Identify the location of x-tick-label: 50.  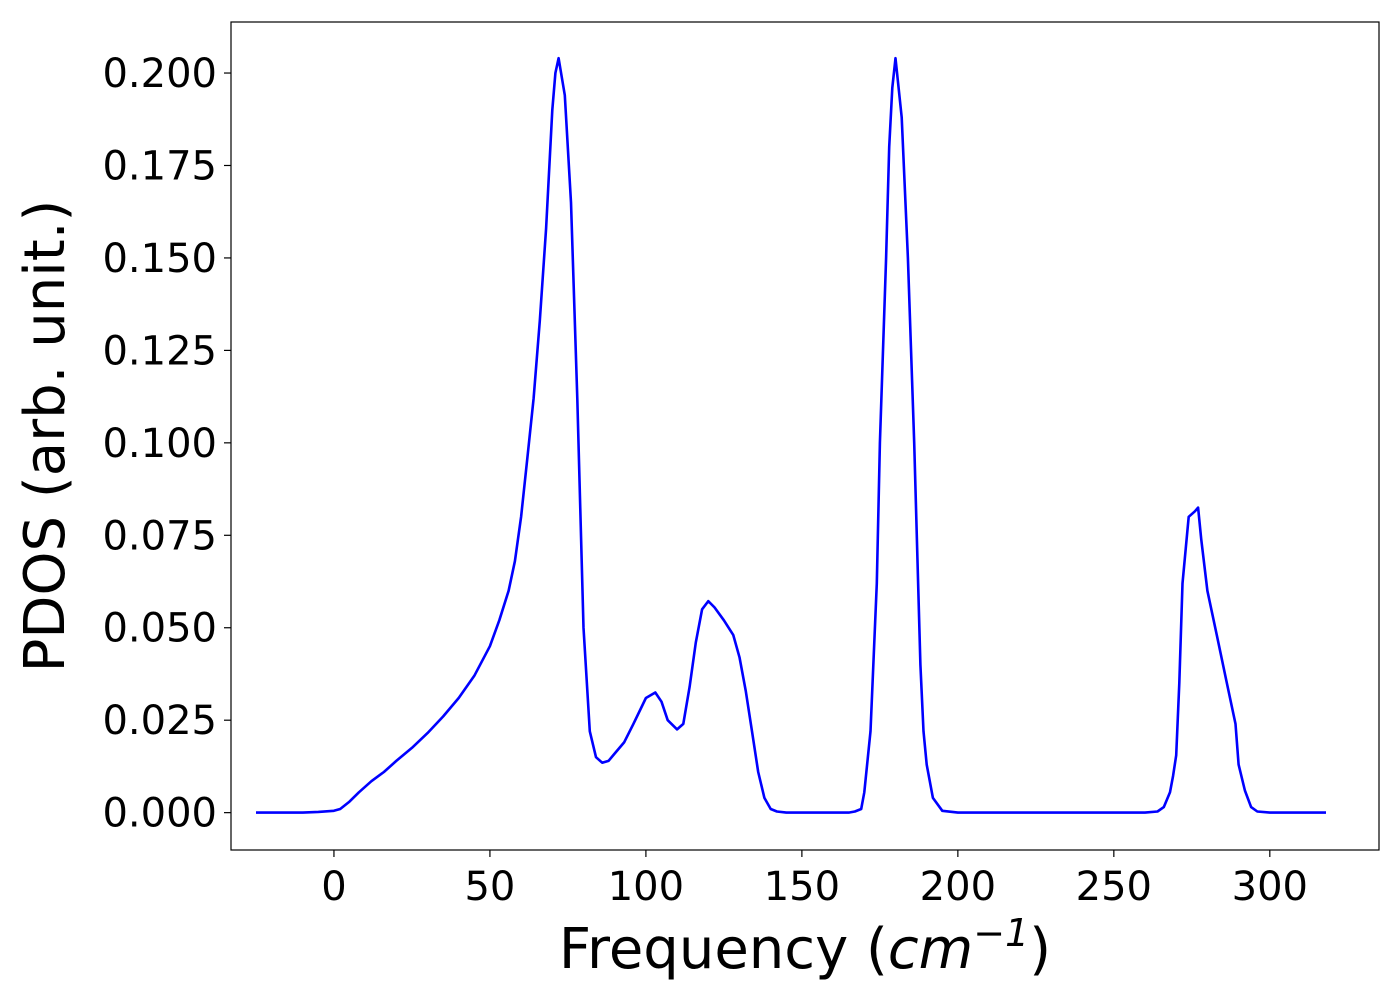
(489, 887).